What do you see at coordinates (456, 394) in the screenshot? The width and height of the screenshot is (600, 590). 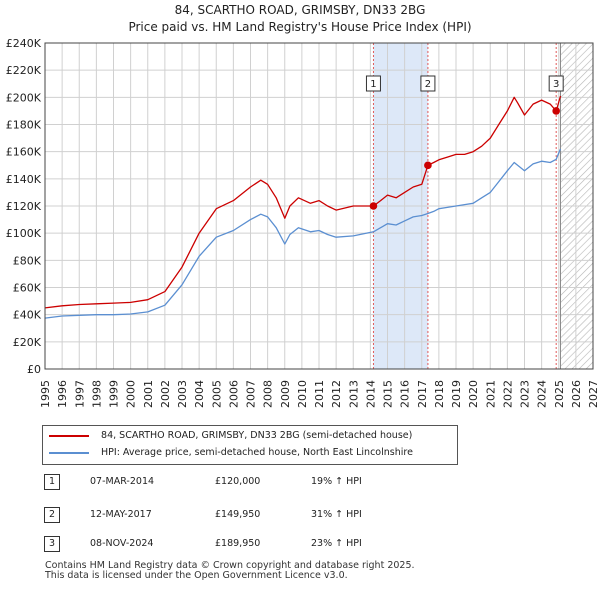 I see `x-tick-label: 2019` at bounding box center [456, 394].